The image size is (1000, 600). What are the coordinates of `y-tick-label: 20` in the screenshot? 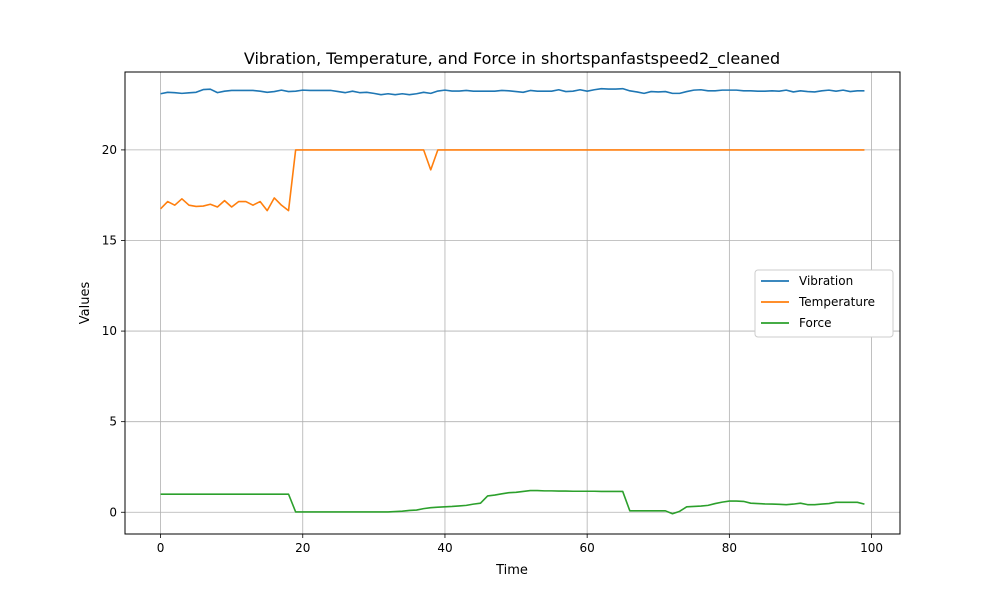 It's located at (109, 150).